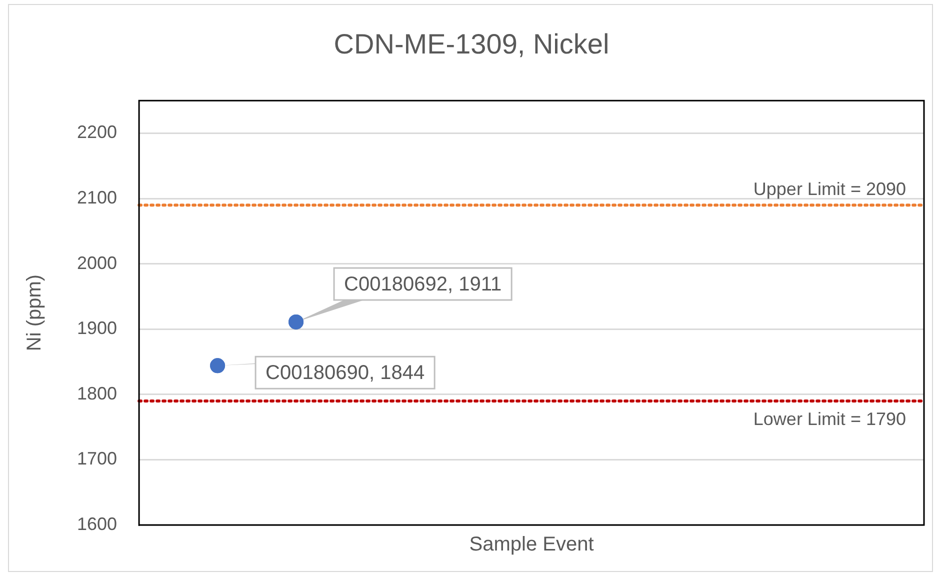  What do you see at coordinates (97, 198) in the screenshot?
I see `y-tick-label: 2100` at bounding box center [97, 198].